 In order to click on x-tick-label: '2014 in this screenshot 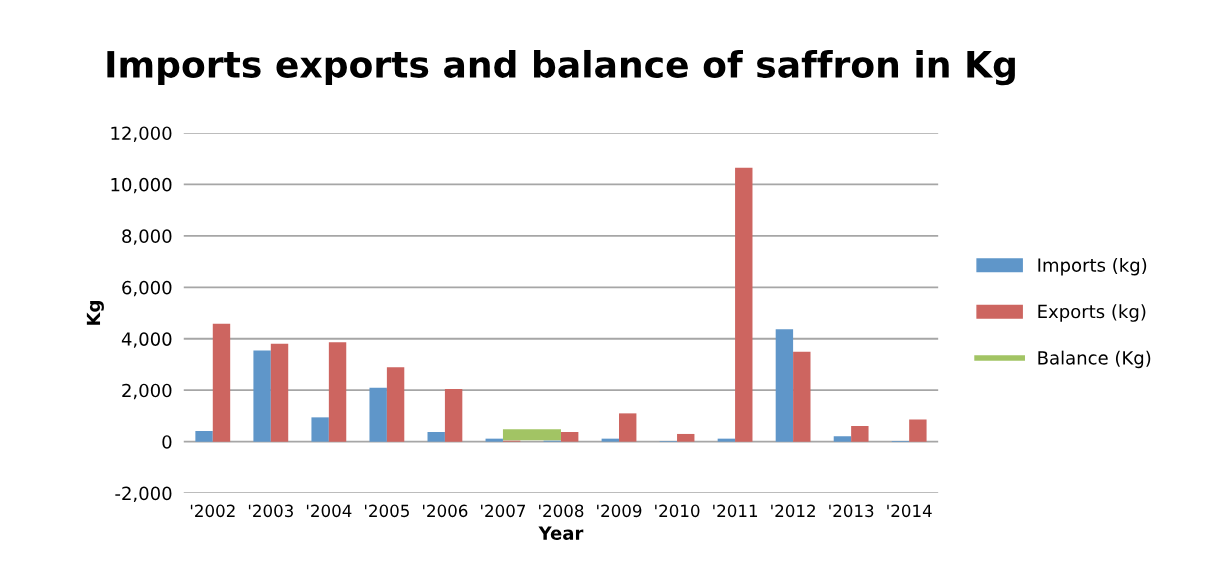, I will do `click(909, 511)`.